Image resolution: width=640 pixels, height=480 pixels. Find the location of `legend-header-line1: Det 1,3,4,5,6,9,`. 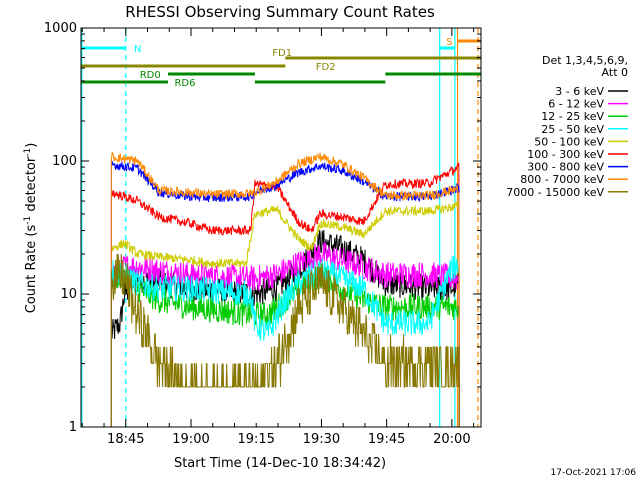

legend-header-line1: Det 1,3,4,5,6,9, is located at coordinates (585, 60).